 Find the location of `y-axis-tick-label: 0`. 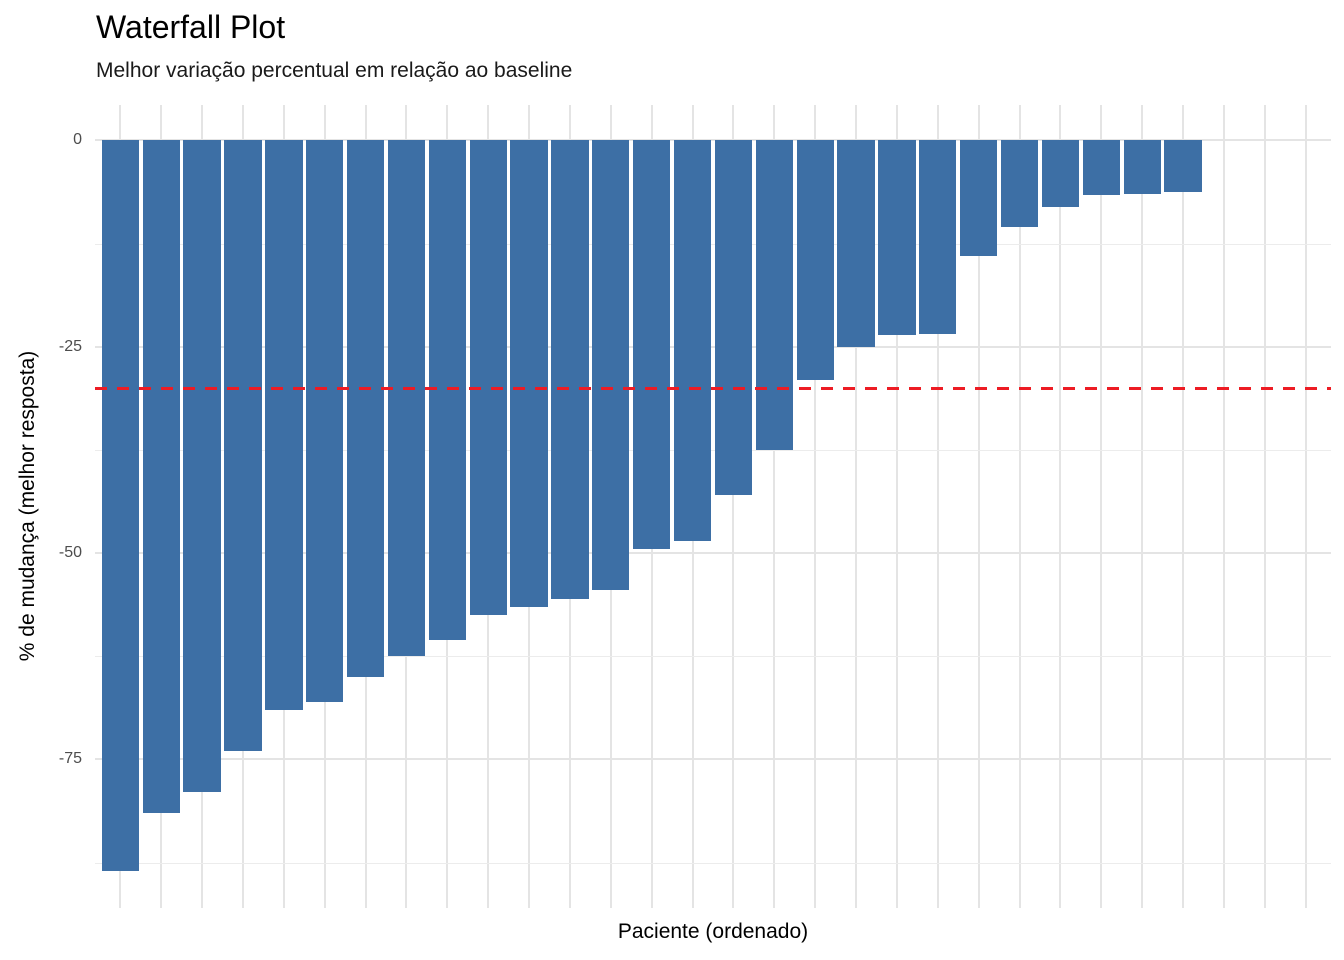

y-axis-tick-label: 0 is located at coordinates (77, 140).